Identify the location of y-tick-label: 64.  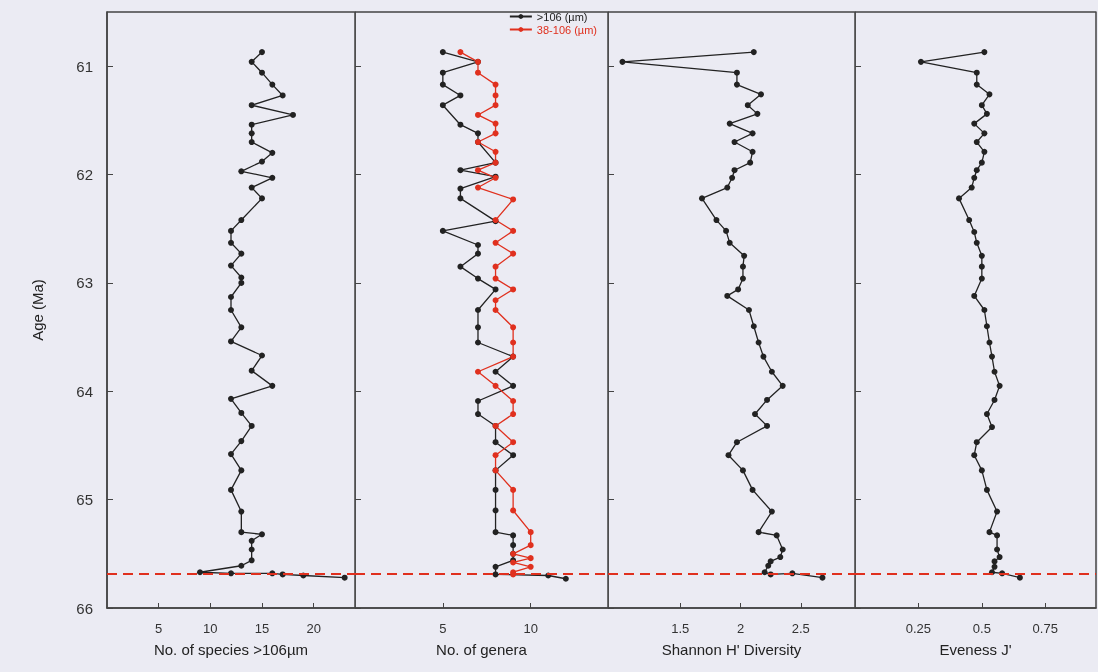
(84, 391).